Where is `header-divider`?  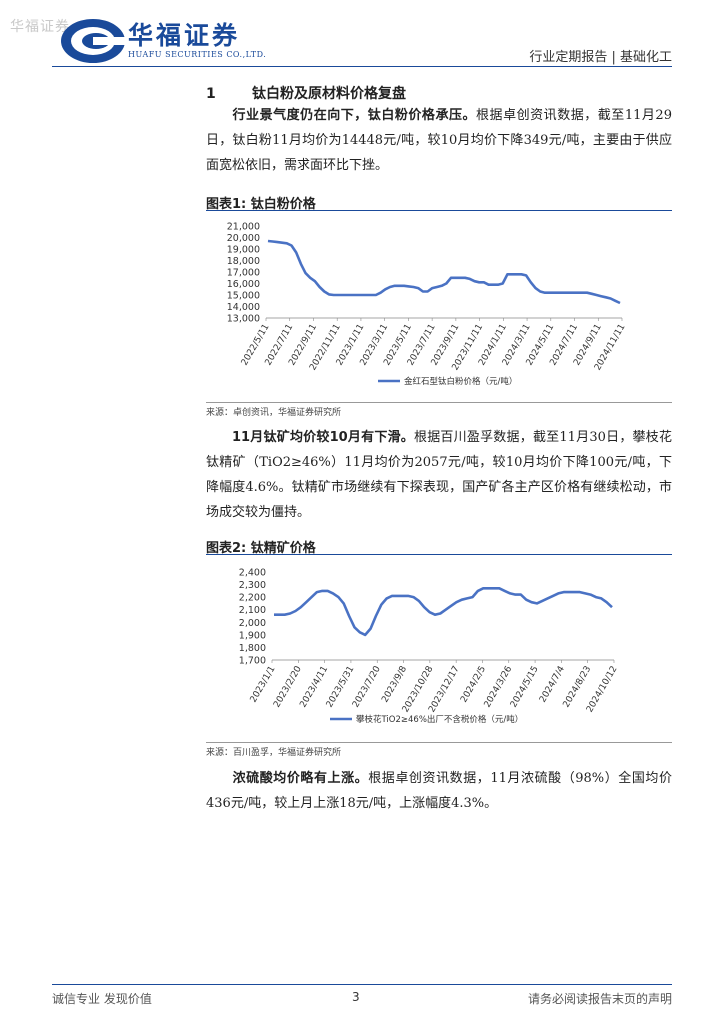
header-divider is located at coordinates (362, 66).